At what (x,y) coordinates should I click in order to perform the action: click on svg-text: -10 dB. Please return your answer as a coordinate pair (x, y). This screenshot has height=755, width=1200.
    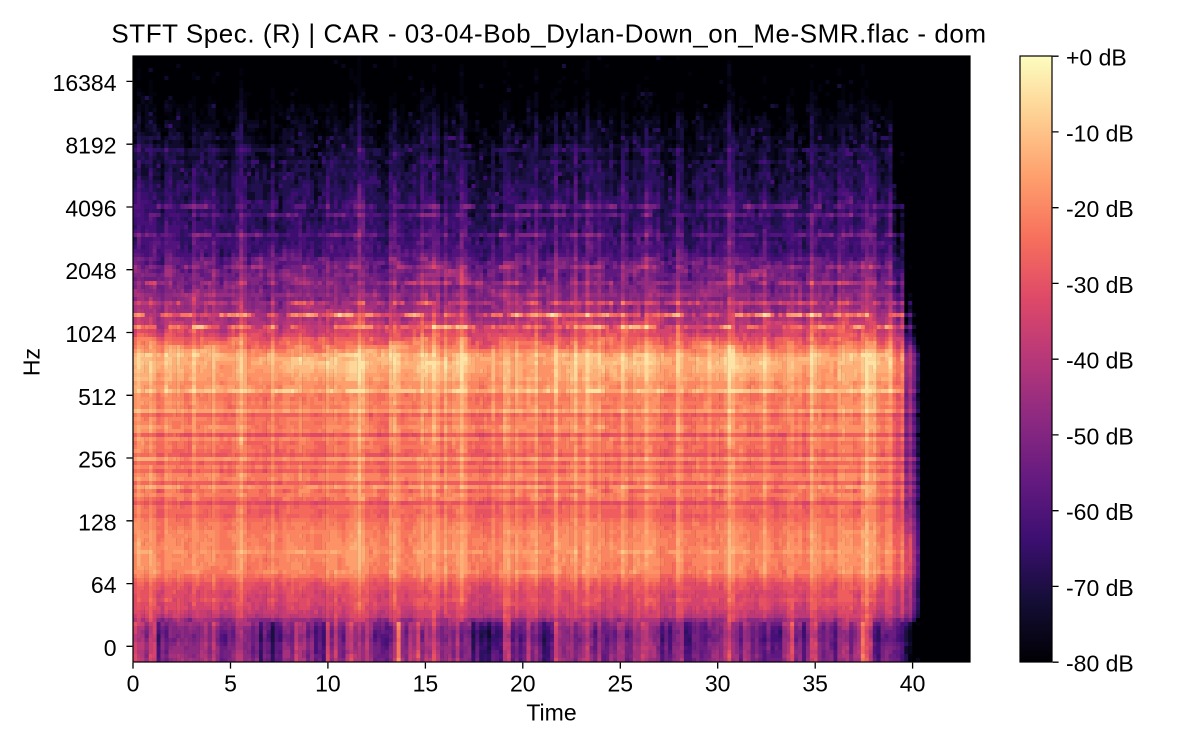
    Looking at the image, I should click on (1100, 133).